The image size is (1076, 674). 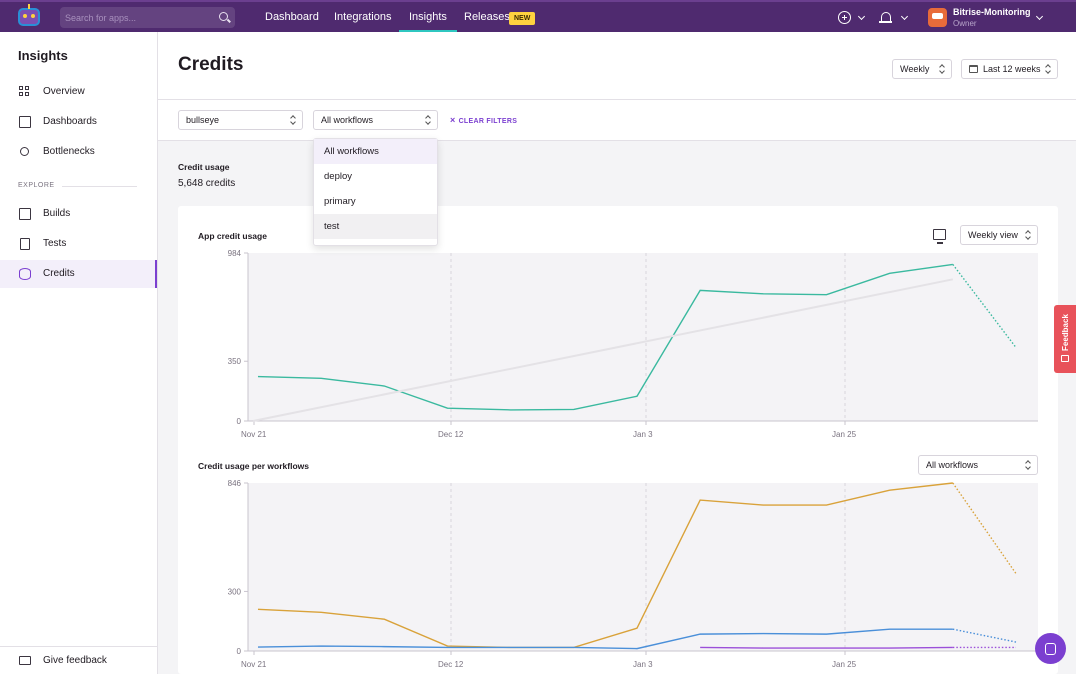 I want to click on search-input, so click(x=135, y=17).